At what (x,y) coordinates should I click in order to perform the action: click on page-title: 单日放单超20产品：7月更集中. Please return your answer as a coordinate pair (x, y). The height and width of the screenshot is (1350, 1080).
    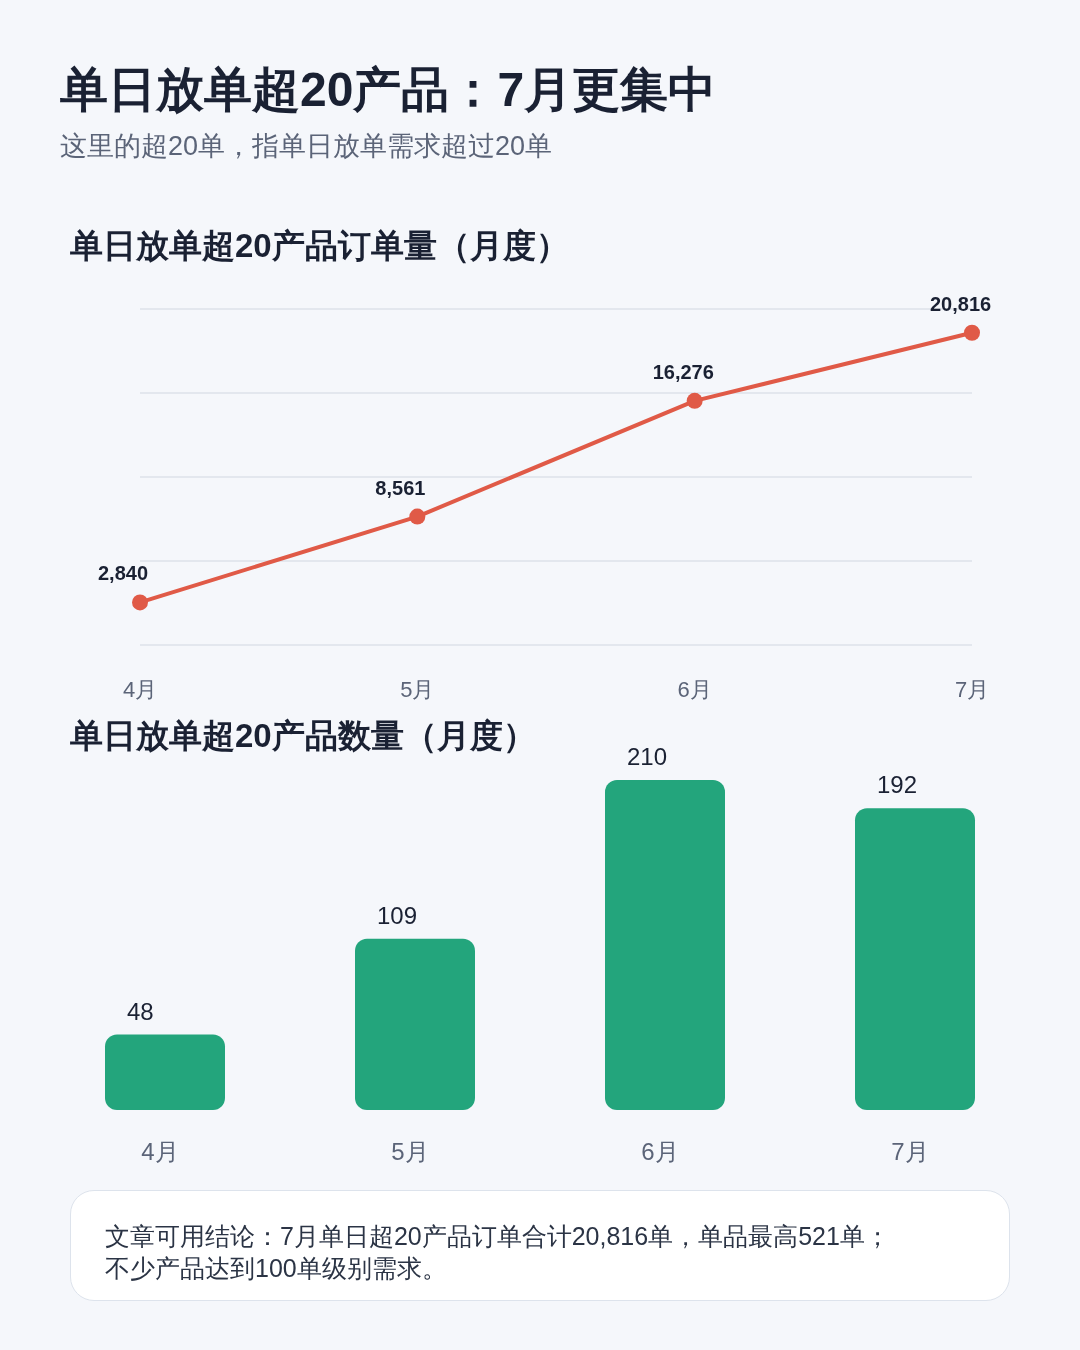
    Looking at the image, I should click on (388, 90).